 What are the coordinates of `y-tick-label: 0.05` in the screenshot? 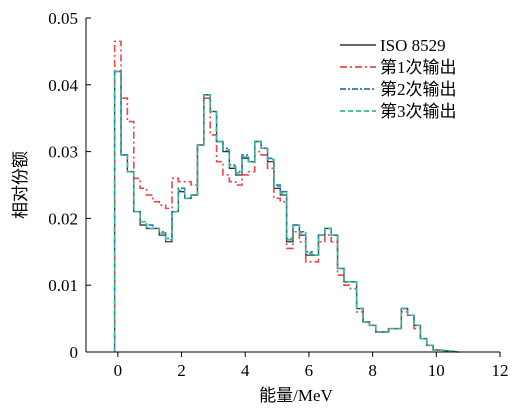 It's located at (63, 18).